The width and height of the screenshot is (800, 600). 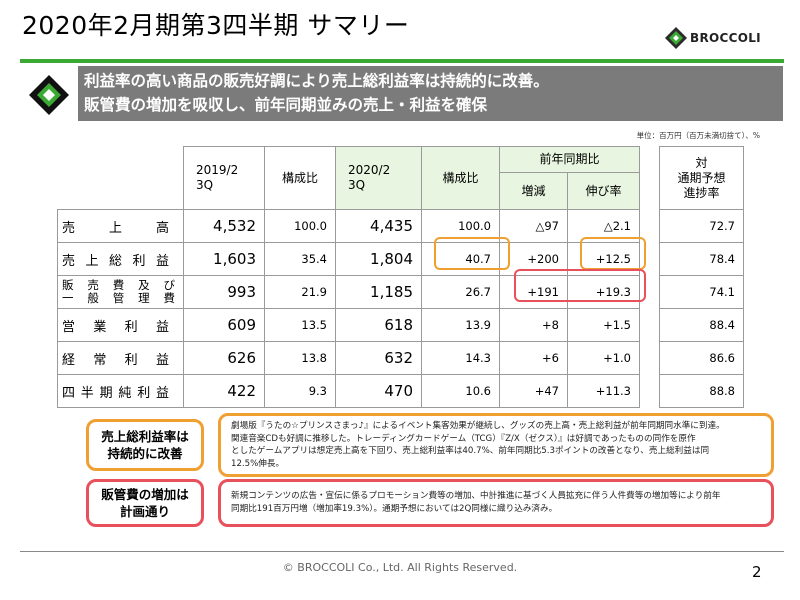 I want to click on cell-prev: 1,603, so click(x=224, y=259).